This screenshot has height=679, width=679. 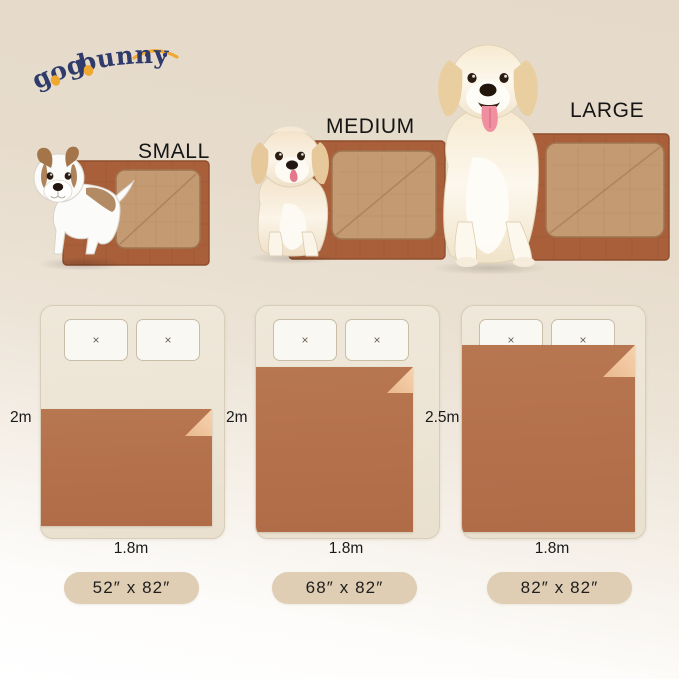 I want to click on size-pill-medium: 68″ x 82″, so click(x=344, y=588).